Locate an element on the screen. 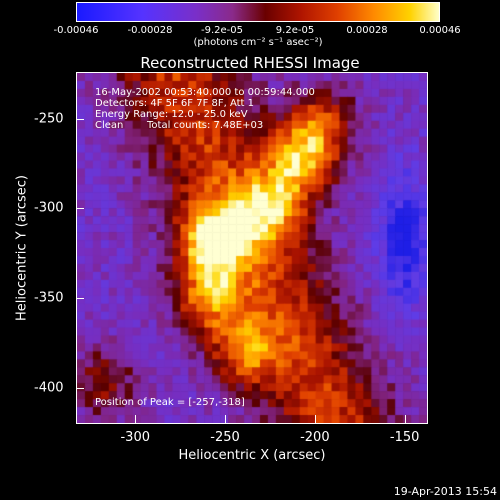 This screenshot has height=500, width=500. footer-date: 19-Apr-2013 15:54 is located at coordinates (445, 491).